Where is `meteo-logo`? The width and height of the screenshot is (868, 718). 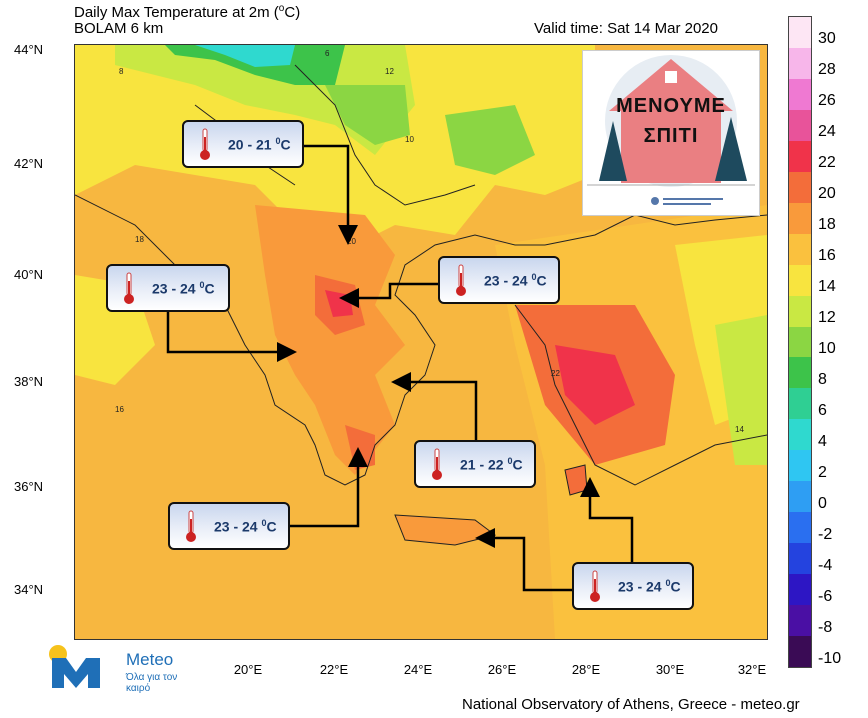 meteo-logo is located at coordinates (74, 666).